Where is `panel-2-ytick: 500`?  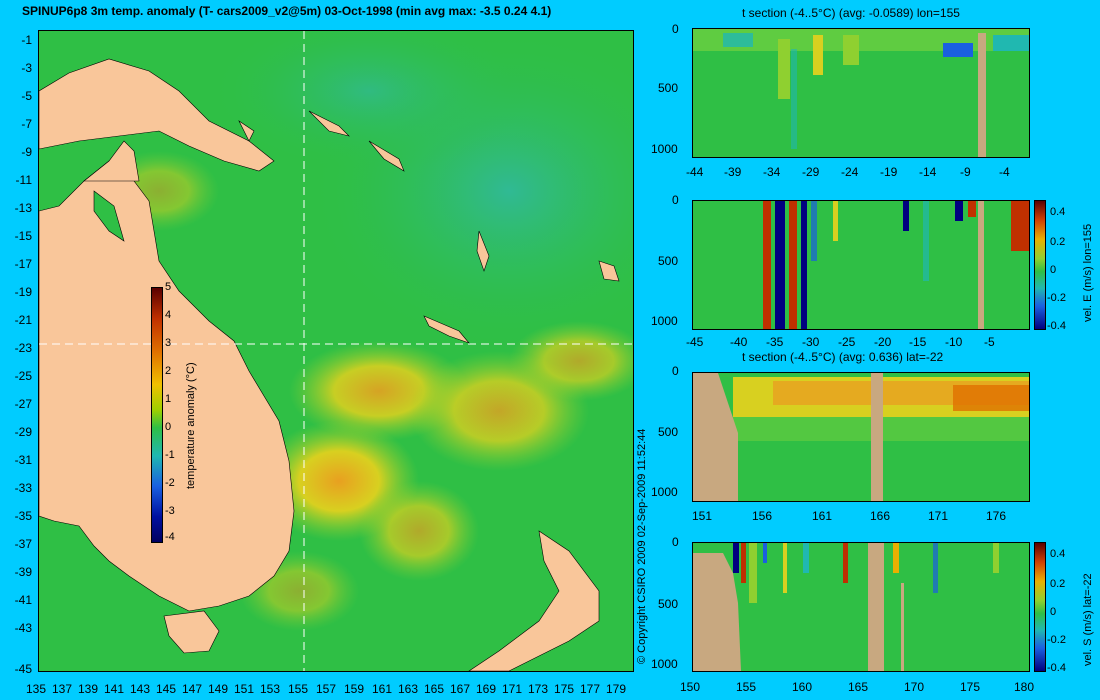 panel-2-ytick: 500 is located at coordinates (668, 261).